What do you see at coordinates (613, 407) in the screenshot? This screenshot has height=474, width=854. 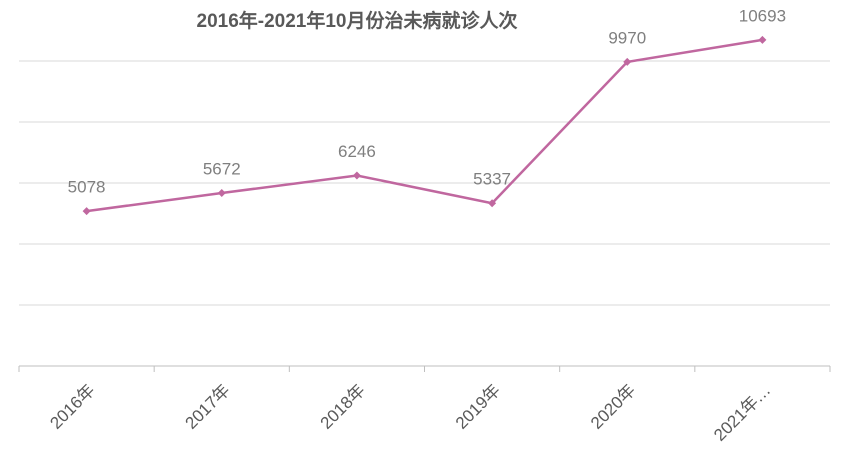 I see `x-tick-label: 2020年` at bounding box center [613, 407].